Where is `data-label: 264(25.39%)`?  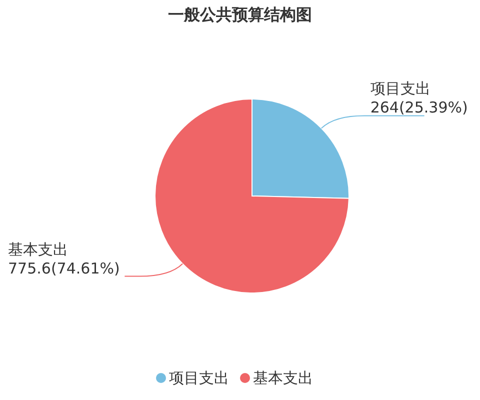
data-label: 264(25.39%) is located at coordinates (419, 107).